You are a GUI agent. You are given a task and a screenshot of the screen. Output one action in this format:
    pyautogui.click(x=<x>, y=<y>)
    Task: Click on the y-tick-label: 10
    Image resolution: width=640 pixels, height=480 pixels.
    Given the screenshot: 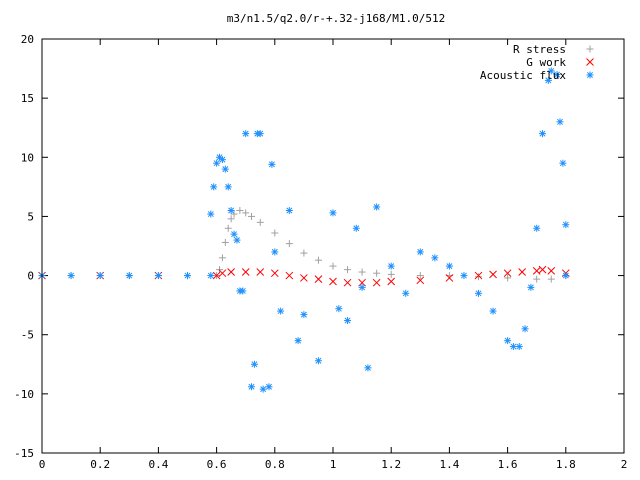 What is the action you would take?
    pyautogui.click(x=27, y=157)
    